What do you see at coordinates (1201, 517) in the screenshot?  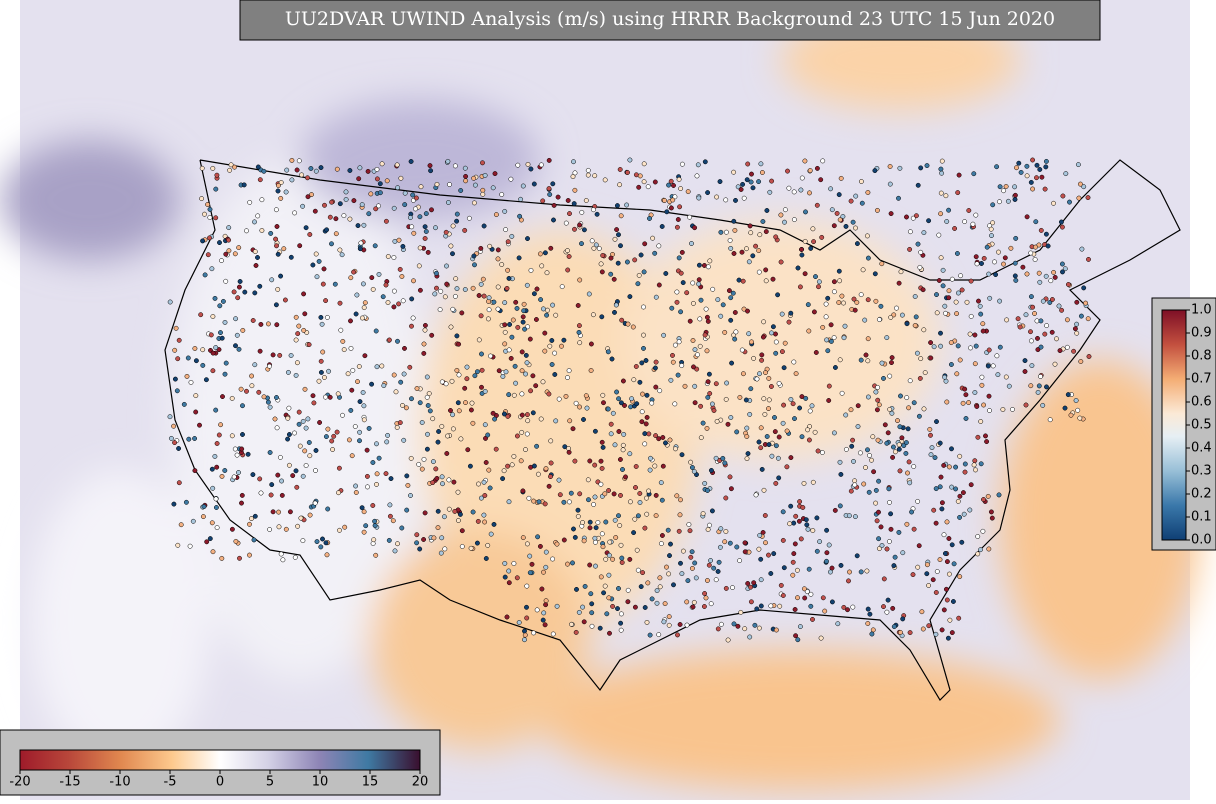 I see `tick-label: 0.1` at bounding box center [1201, 517].